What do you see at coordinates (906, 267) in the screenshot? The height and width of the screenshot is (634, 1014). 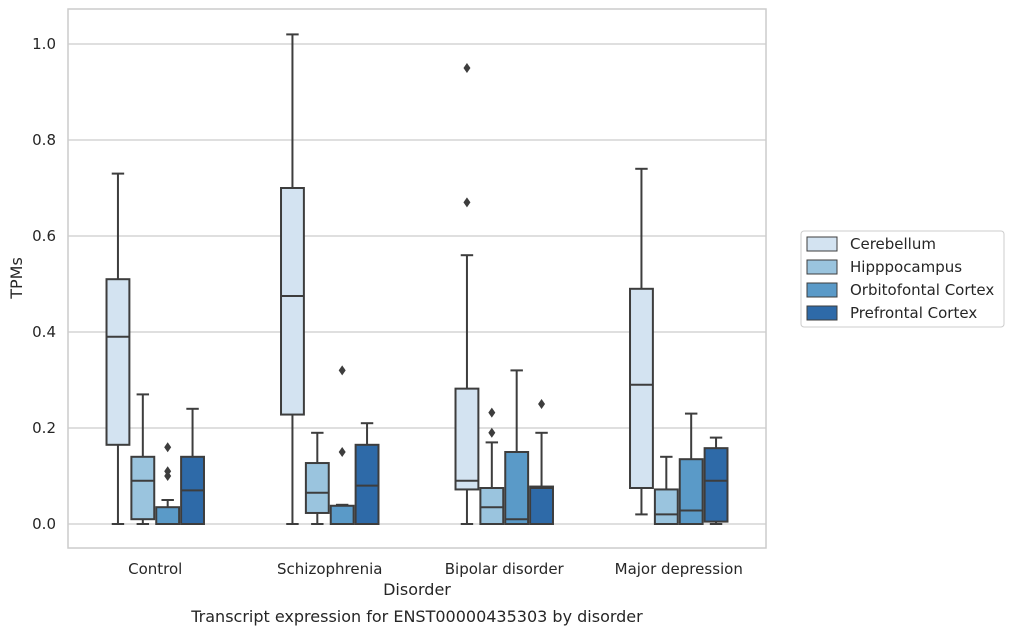 I see `legend-label: Hipppocampus` at bounding box center [906, 267].